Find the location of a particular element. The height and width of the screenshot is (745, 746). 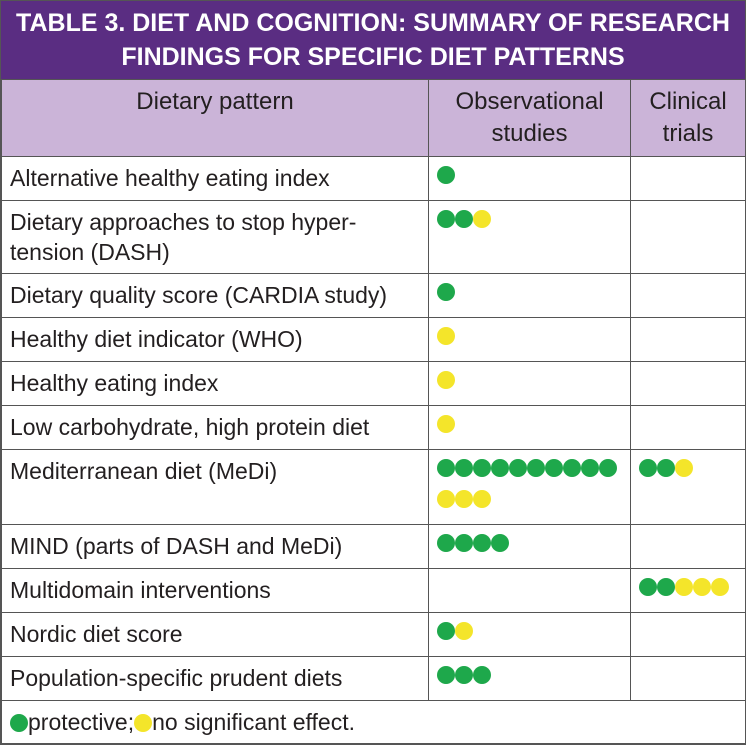

table-row: Mediterranean diet (MeDi) is located at coordinates (373, 487).